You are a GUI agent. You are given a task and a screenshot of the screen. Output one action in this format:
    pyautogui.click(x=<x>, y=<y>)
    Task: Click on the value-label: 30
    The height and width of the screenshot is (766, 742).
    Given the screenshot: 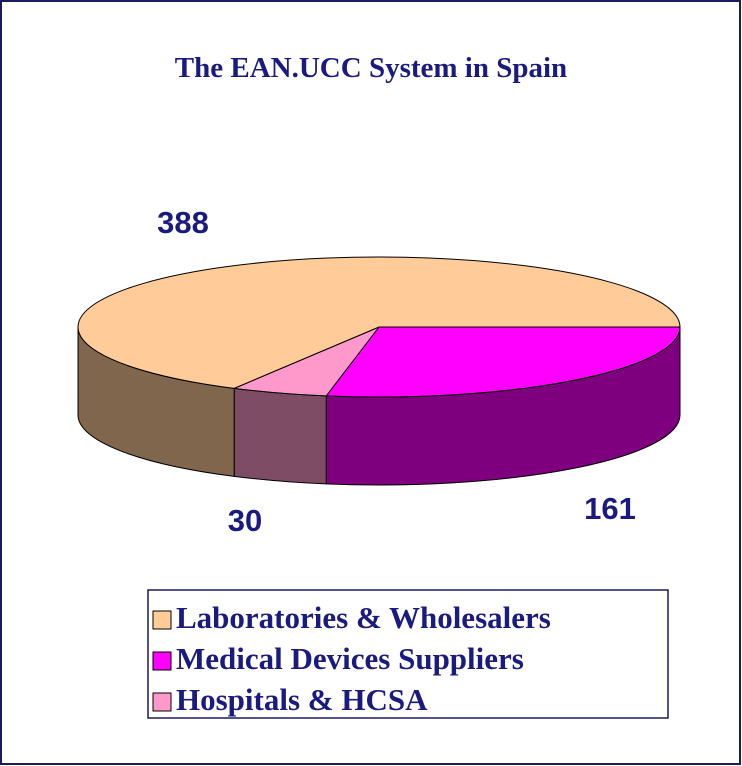 What is the action you would take?
    pyautogui.click(x=245, y=520)
    